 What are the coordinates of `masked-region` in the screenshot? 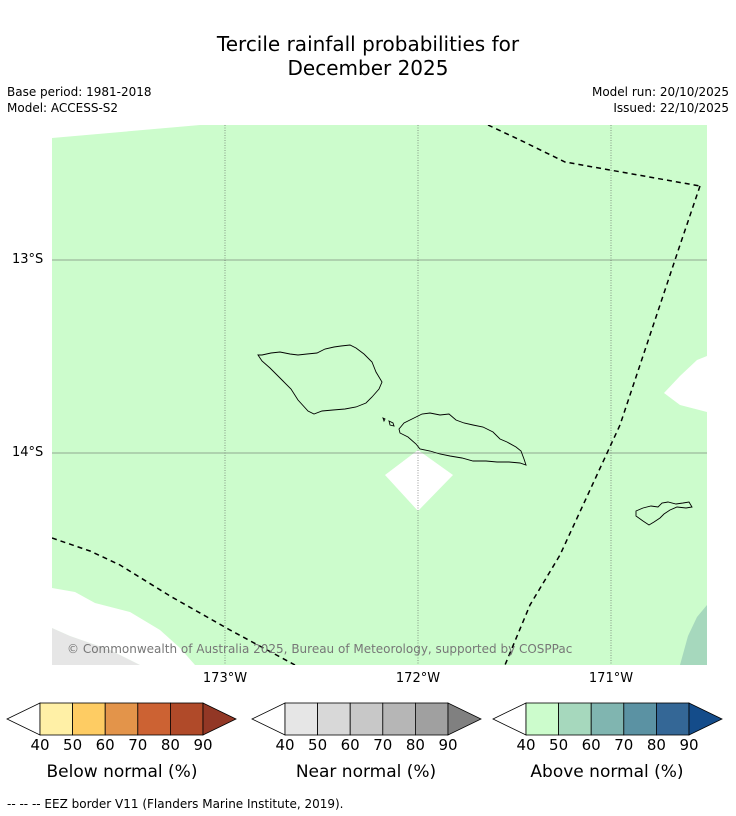 It's located at (96, 646).